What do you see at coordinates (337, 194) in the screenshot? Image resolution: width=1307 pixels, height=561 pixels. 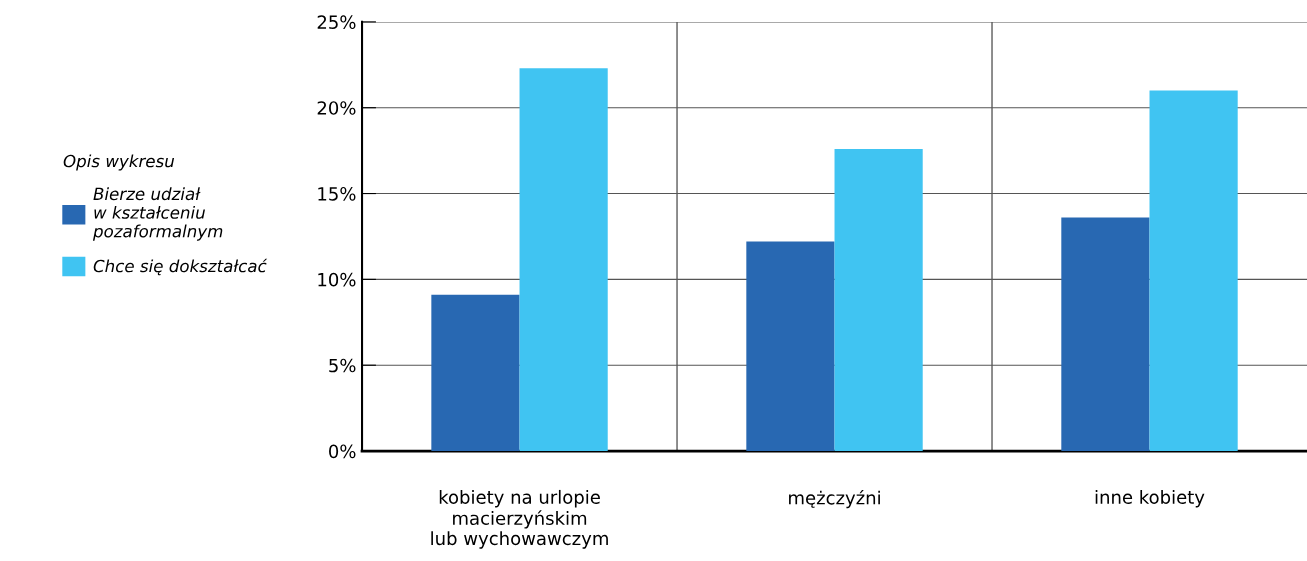 I see `y-tick-label: 15%` at bounding box center [337, 194].